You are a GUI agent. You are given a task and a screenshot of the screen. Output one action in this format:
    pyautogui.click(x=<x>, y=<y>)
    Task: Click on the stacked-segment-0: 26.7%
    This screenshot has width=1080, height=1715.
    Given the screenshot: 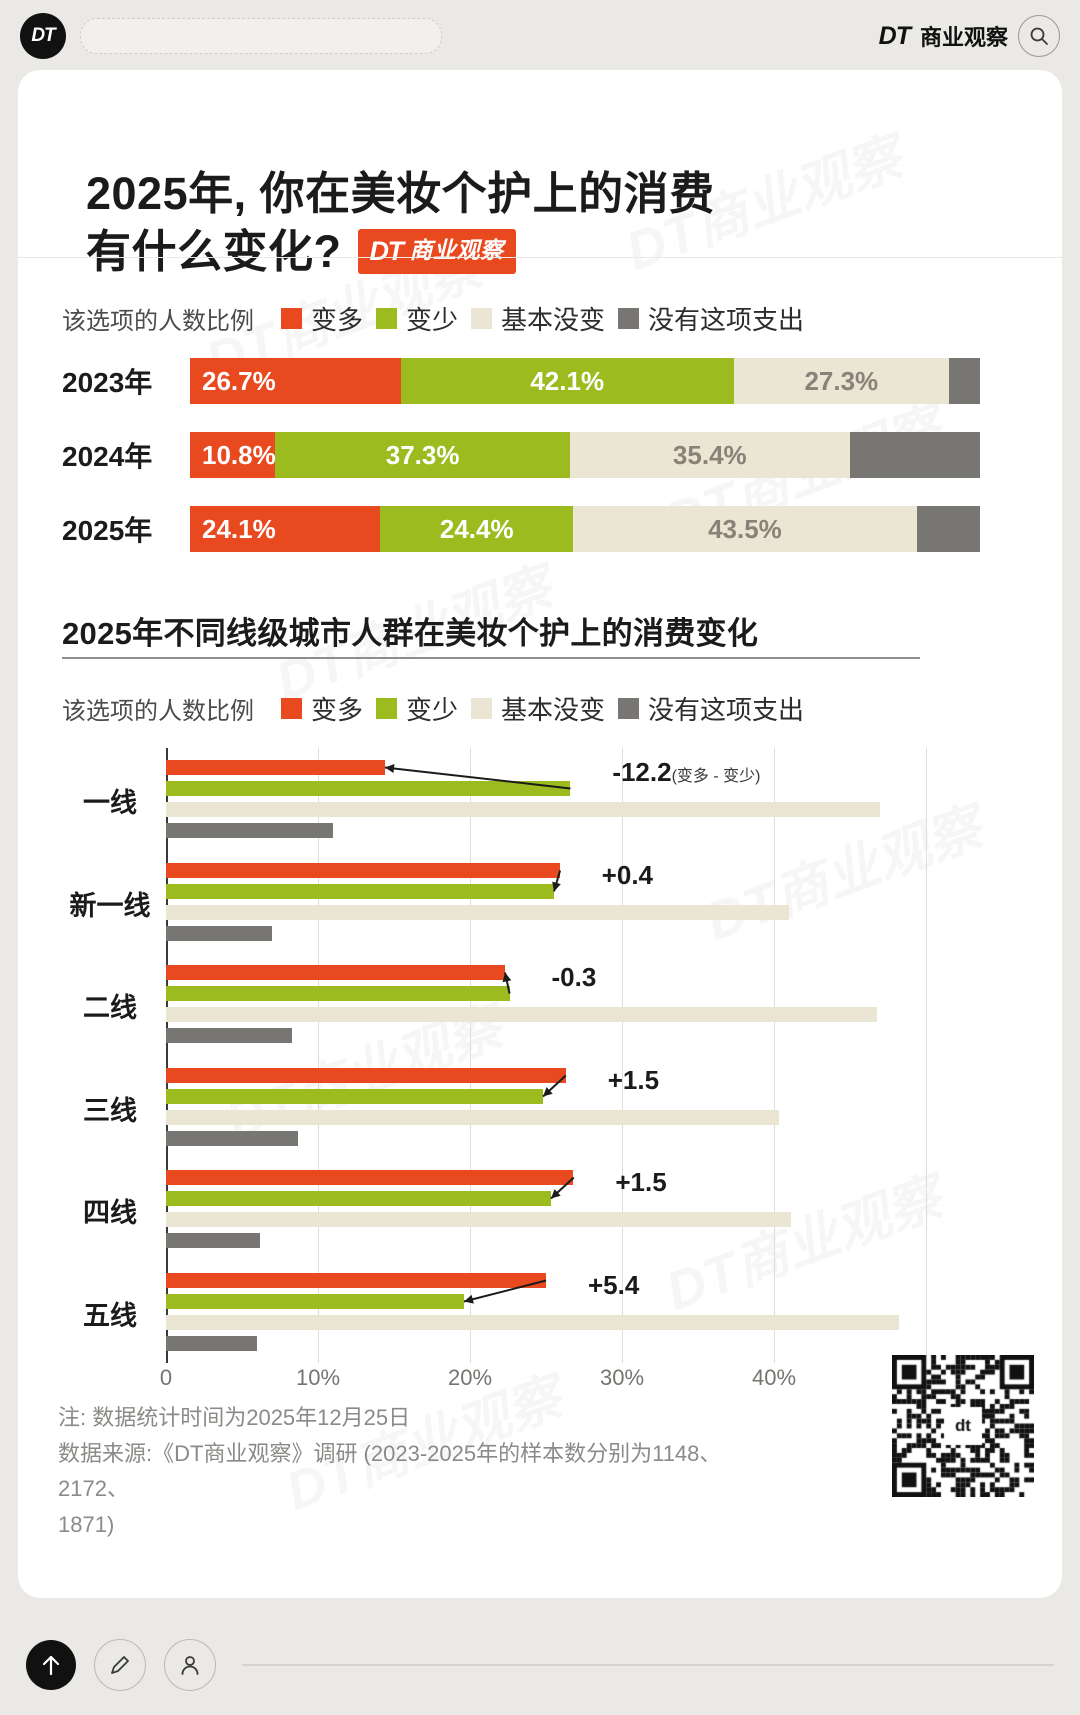 What is the action you would take?
    pyautogui.click(x=295, y=381)
    